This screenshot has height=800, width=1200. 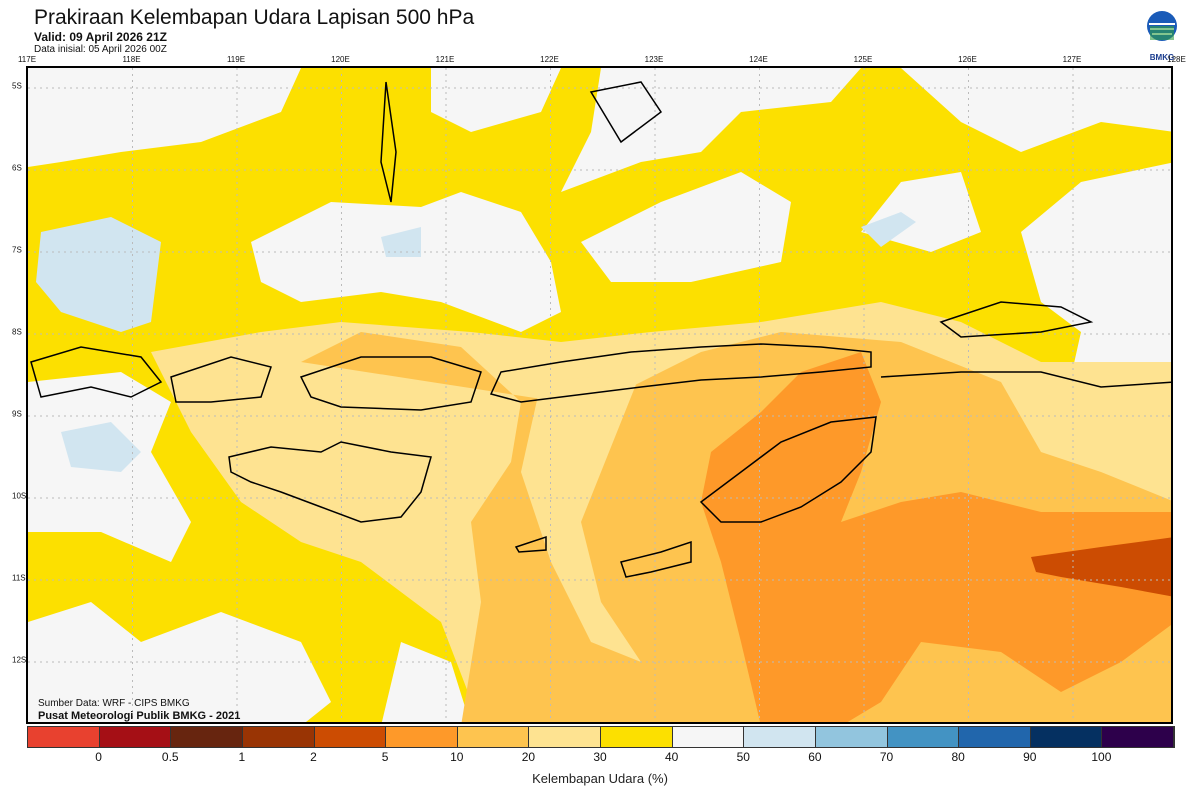 What do you see at coordinates (170, 757) in the screenshot?
I see `colorbar-tick: 0.5` at bounding box center [170, 757].